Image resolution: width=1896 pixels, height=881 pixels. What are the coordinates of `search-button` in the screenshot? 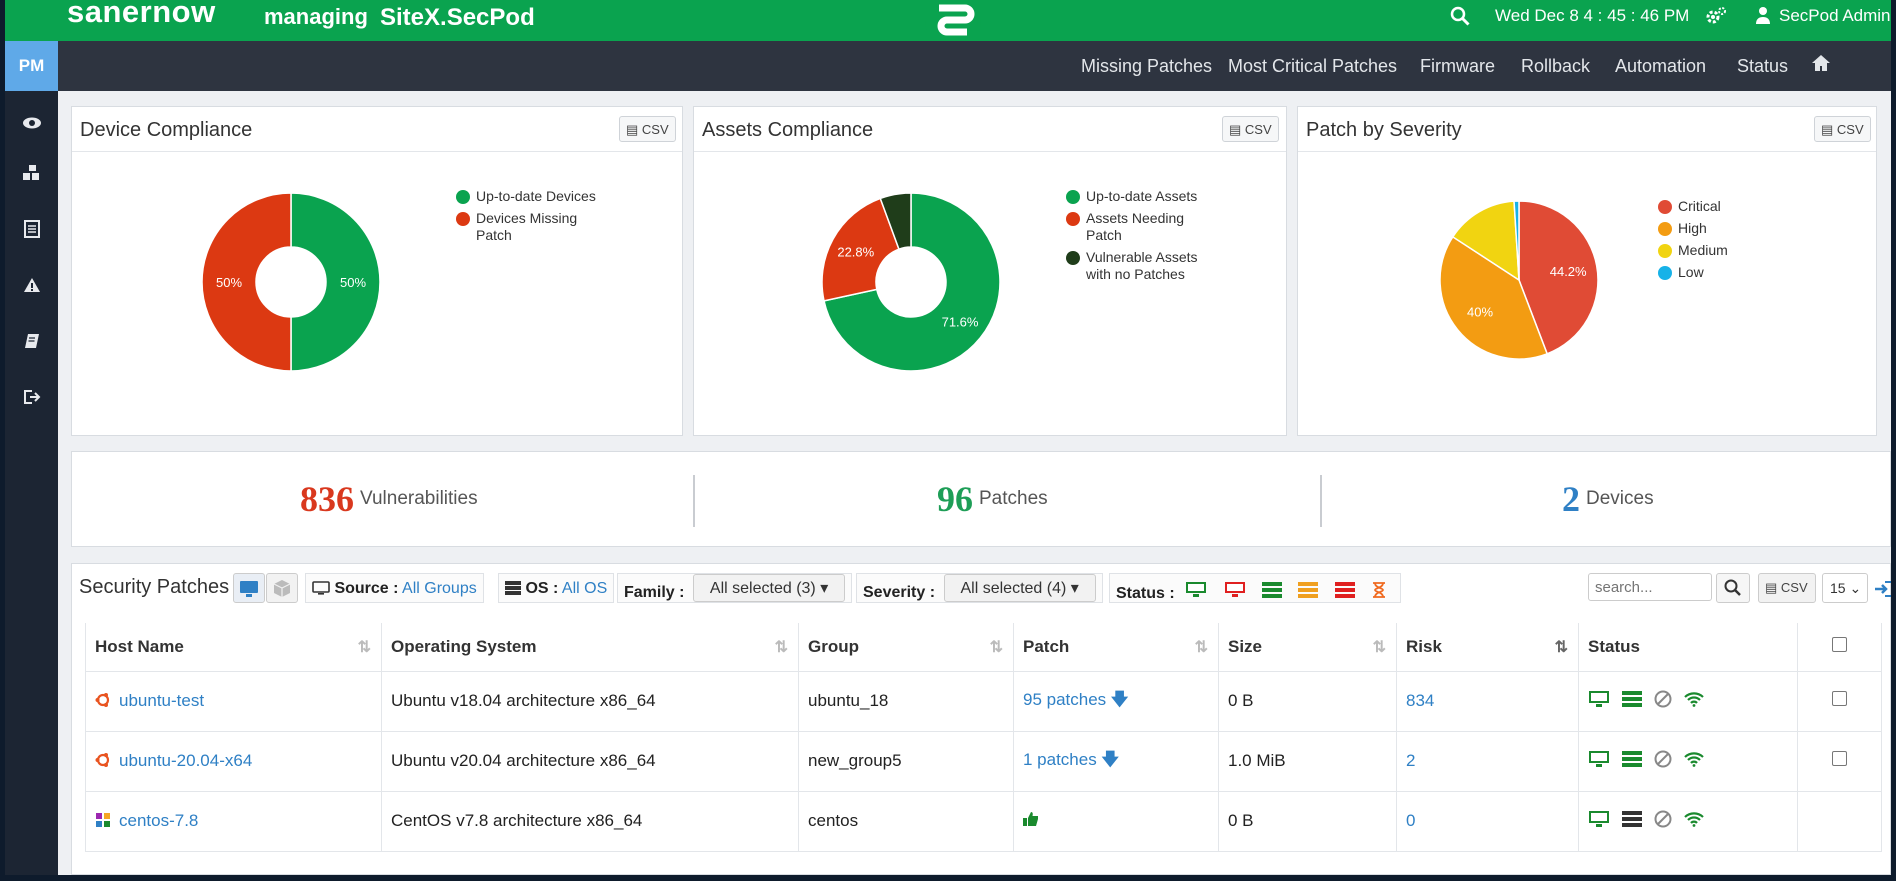 It's located at (1733, 588).